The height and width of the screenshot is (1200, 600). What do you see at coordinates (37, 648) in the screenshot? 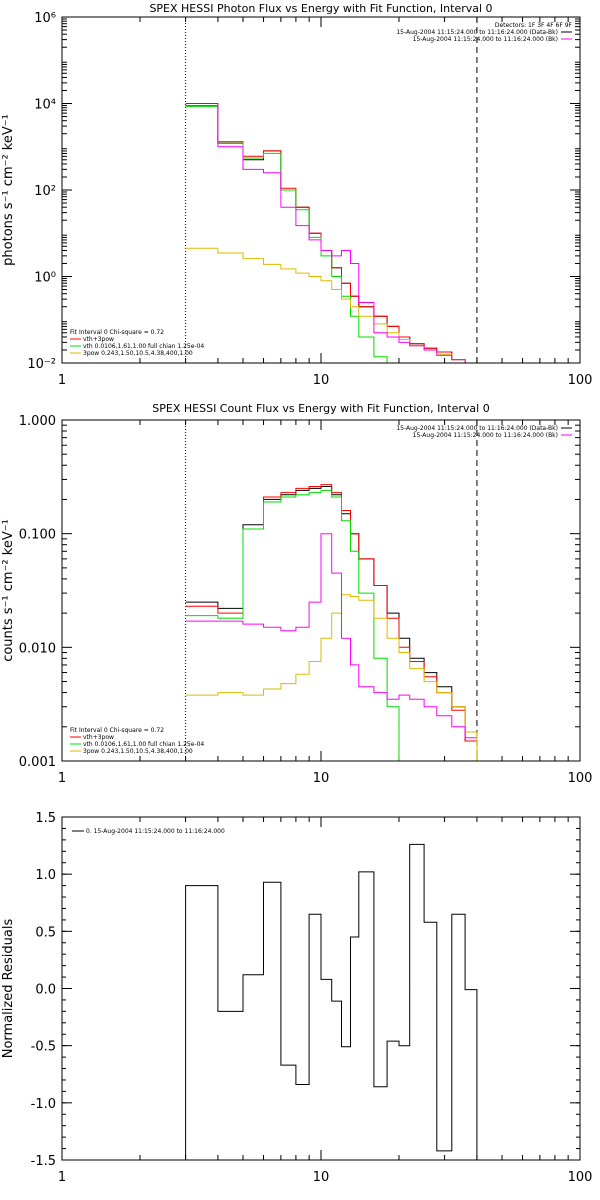
I see `y-tick-label: 0.010` at bounding box center [37, 648].